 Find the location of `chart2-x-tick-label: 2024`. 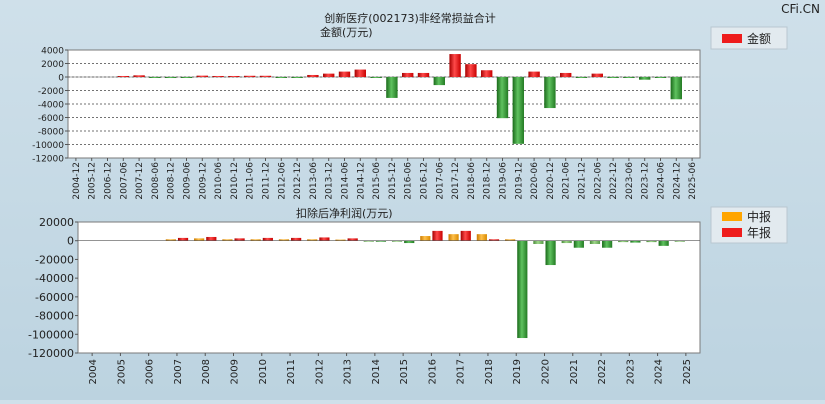

chart2-x-tick-label: 2024 is located at coordinates (659, 371).